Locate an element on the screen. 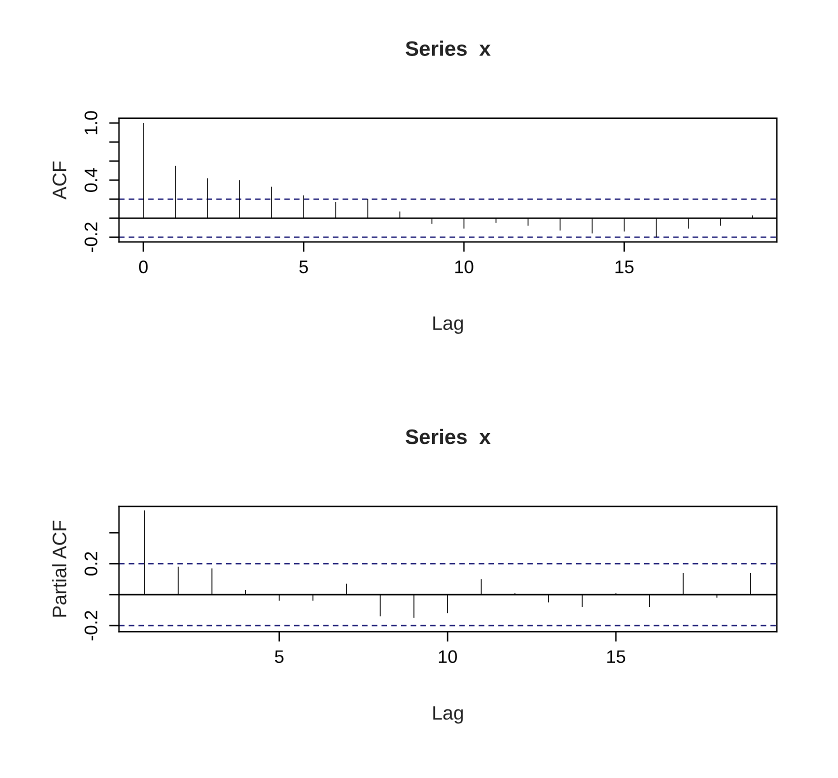 Image resolution: width=838 pixels, height=778 pixels. y-tick-label: 1.0 is located at coordinates (91, 122).